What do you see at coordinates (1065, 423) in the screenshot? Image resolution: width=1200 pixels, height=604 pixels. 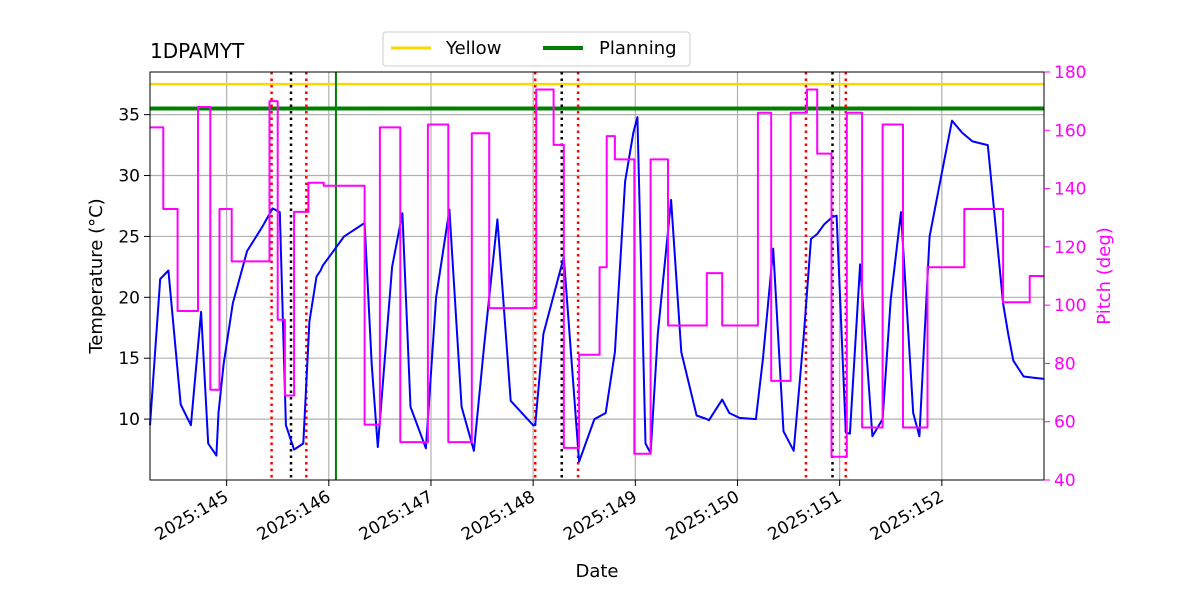 I see `y2-tick-label-1: 60` at bounding box center [1065, 423].